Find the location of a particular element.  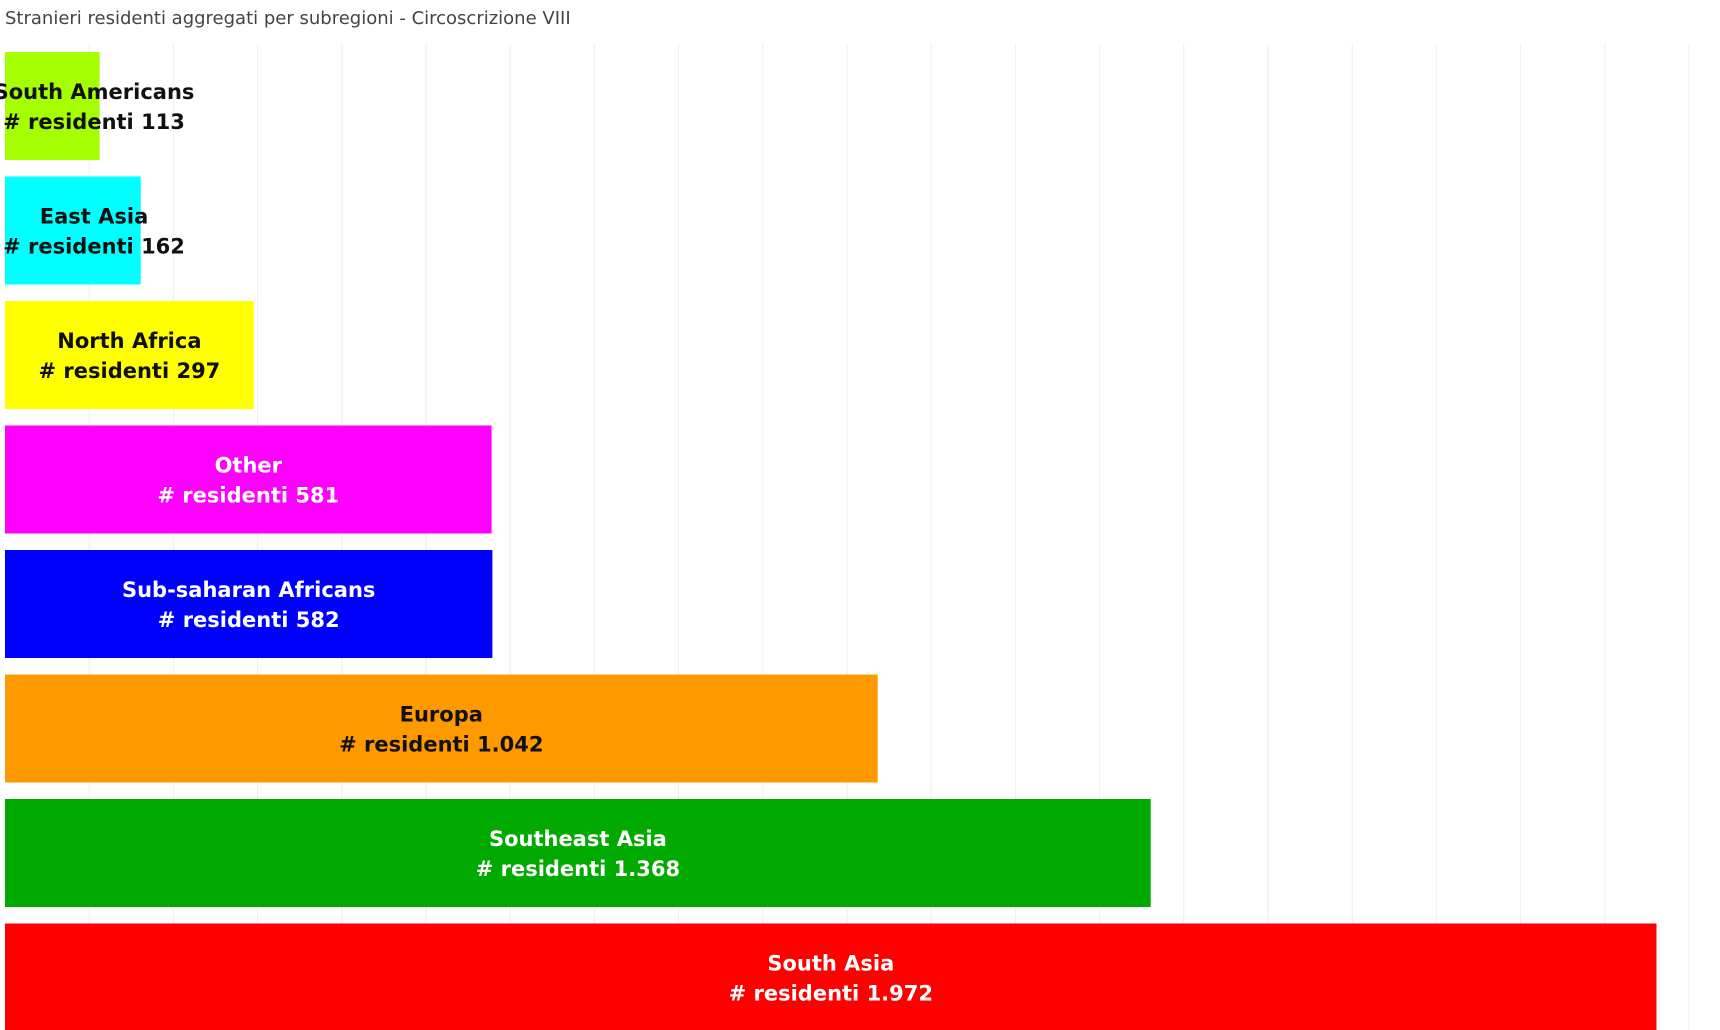

bar-category-label: Sub-saharan Africans is located at coordinates (248, 590).